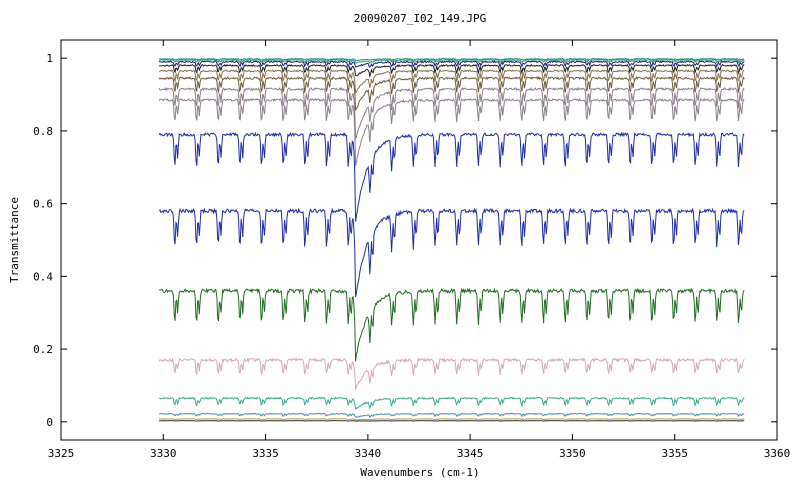 The height and width of the screenshot is (480, 800). I want to click on y-tick-label: 1, so click(49, 58).